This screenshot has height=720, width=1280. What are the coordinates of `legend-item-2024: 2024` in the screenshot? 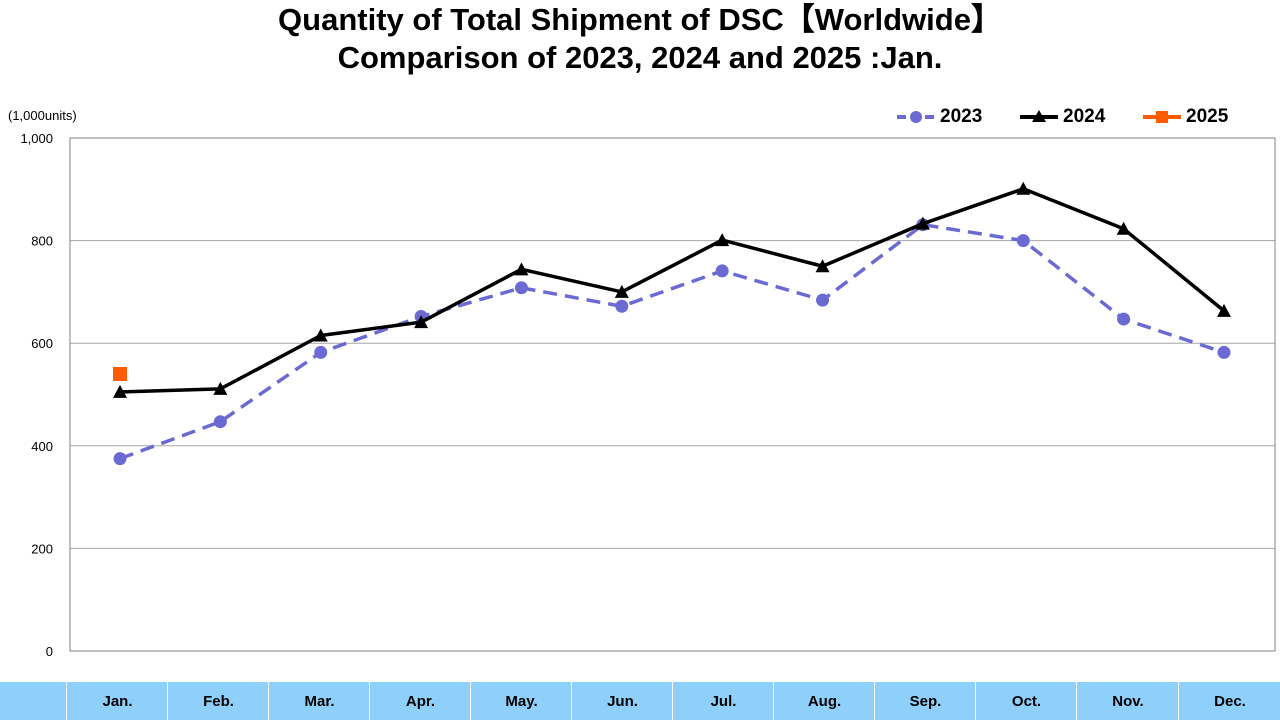 It's located at (1062, 117).